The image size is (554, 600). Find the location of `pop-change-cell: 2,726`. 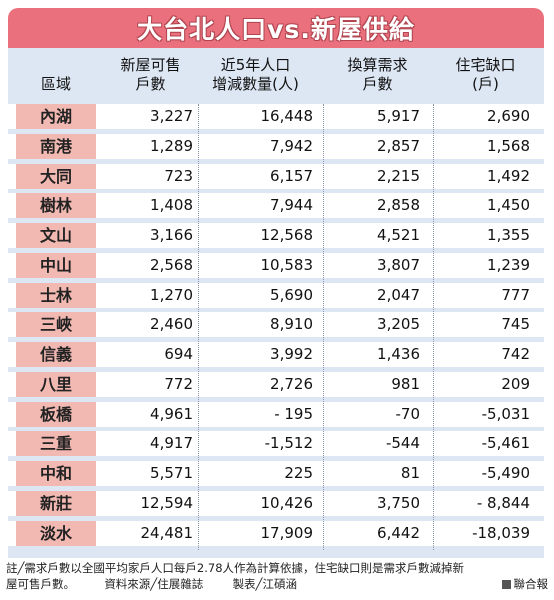

pop-change-cell: 2,726 is located at coordinates (291, 383).